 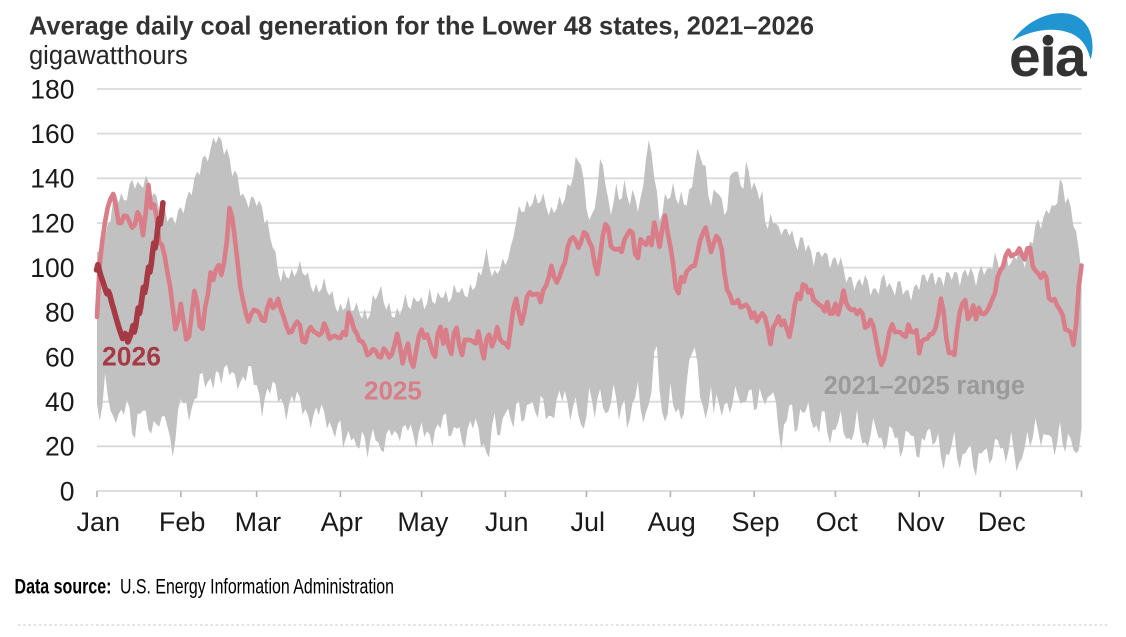 I want to click on svg-text: 80, so click(x=59, y=313).